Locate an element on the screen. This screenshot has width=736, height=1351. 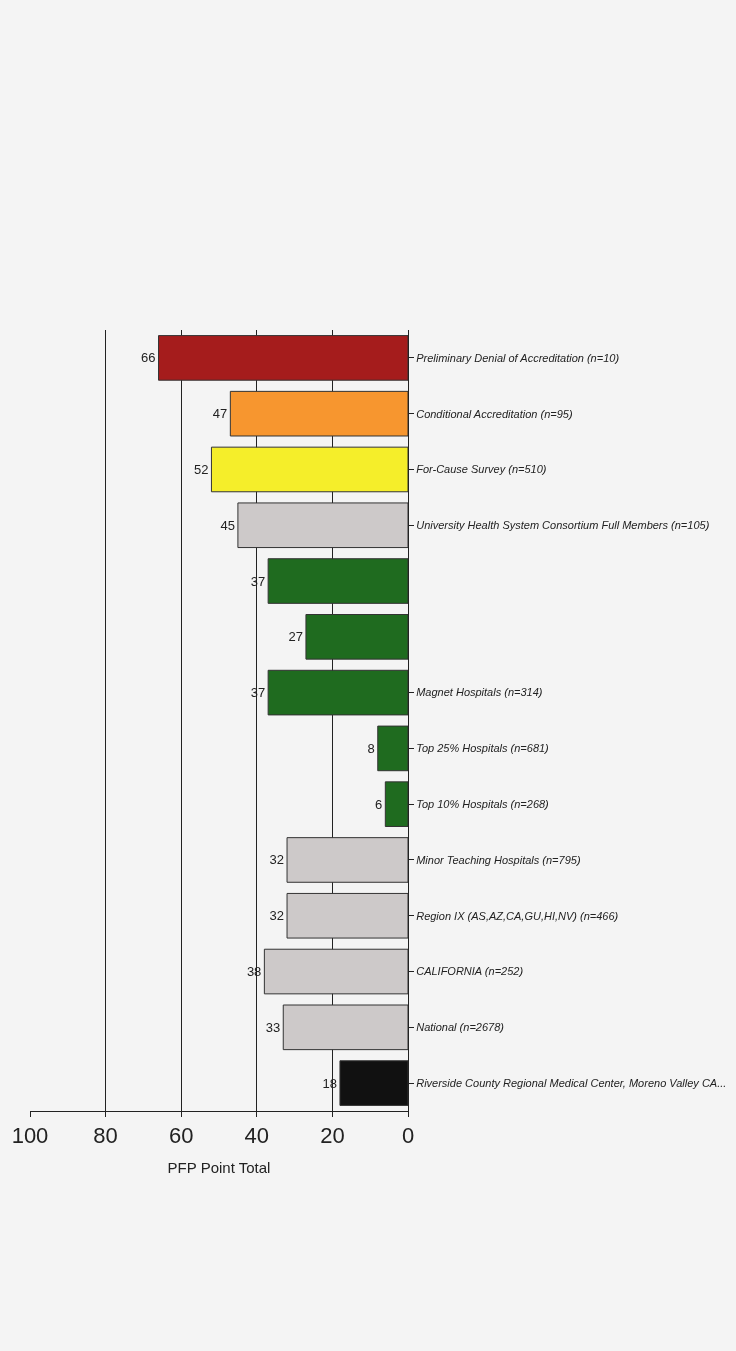
y-tick-label: Conditional Accreditation (n=95) is located at coordinates (494, 413).